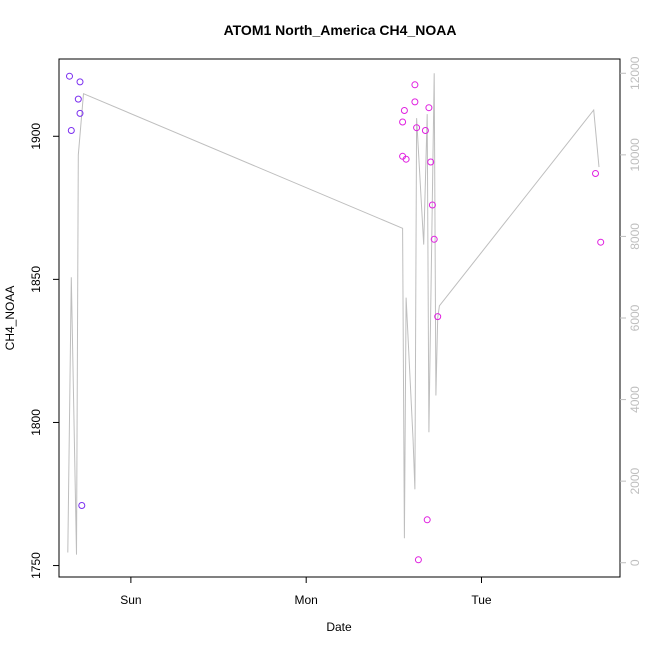 The width and height of the screenshot is (650, 650). I want to click on y2-tick-label: 10000, so click(635, 155).